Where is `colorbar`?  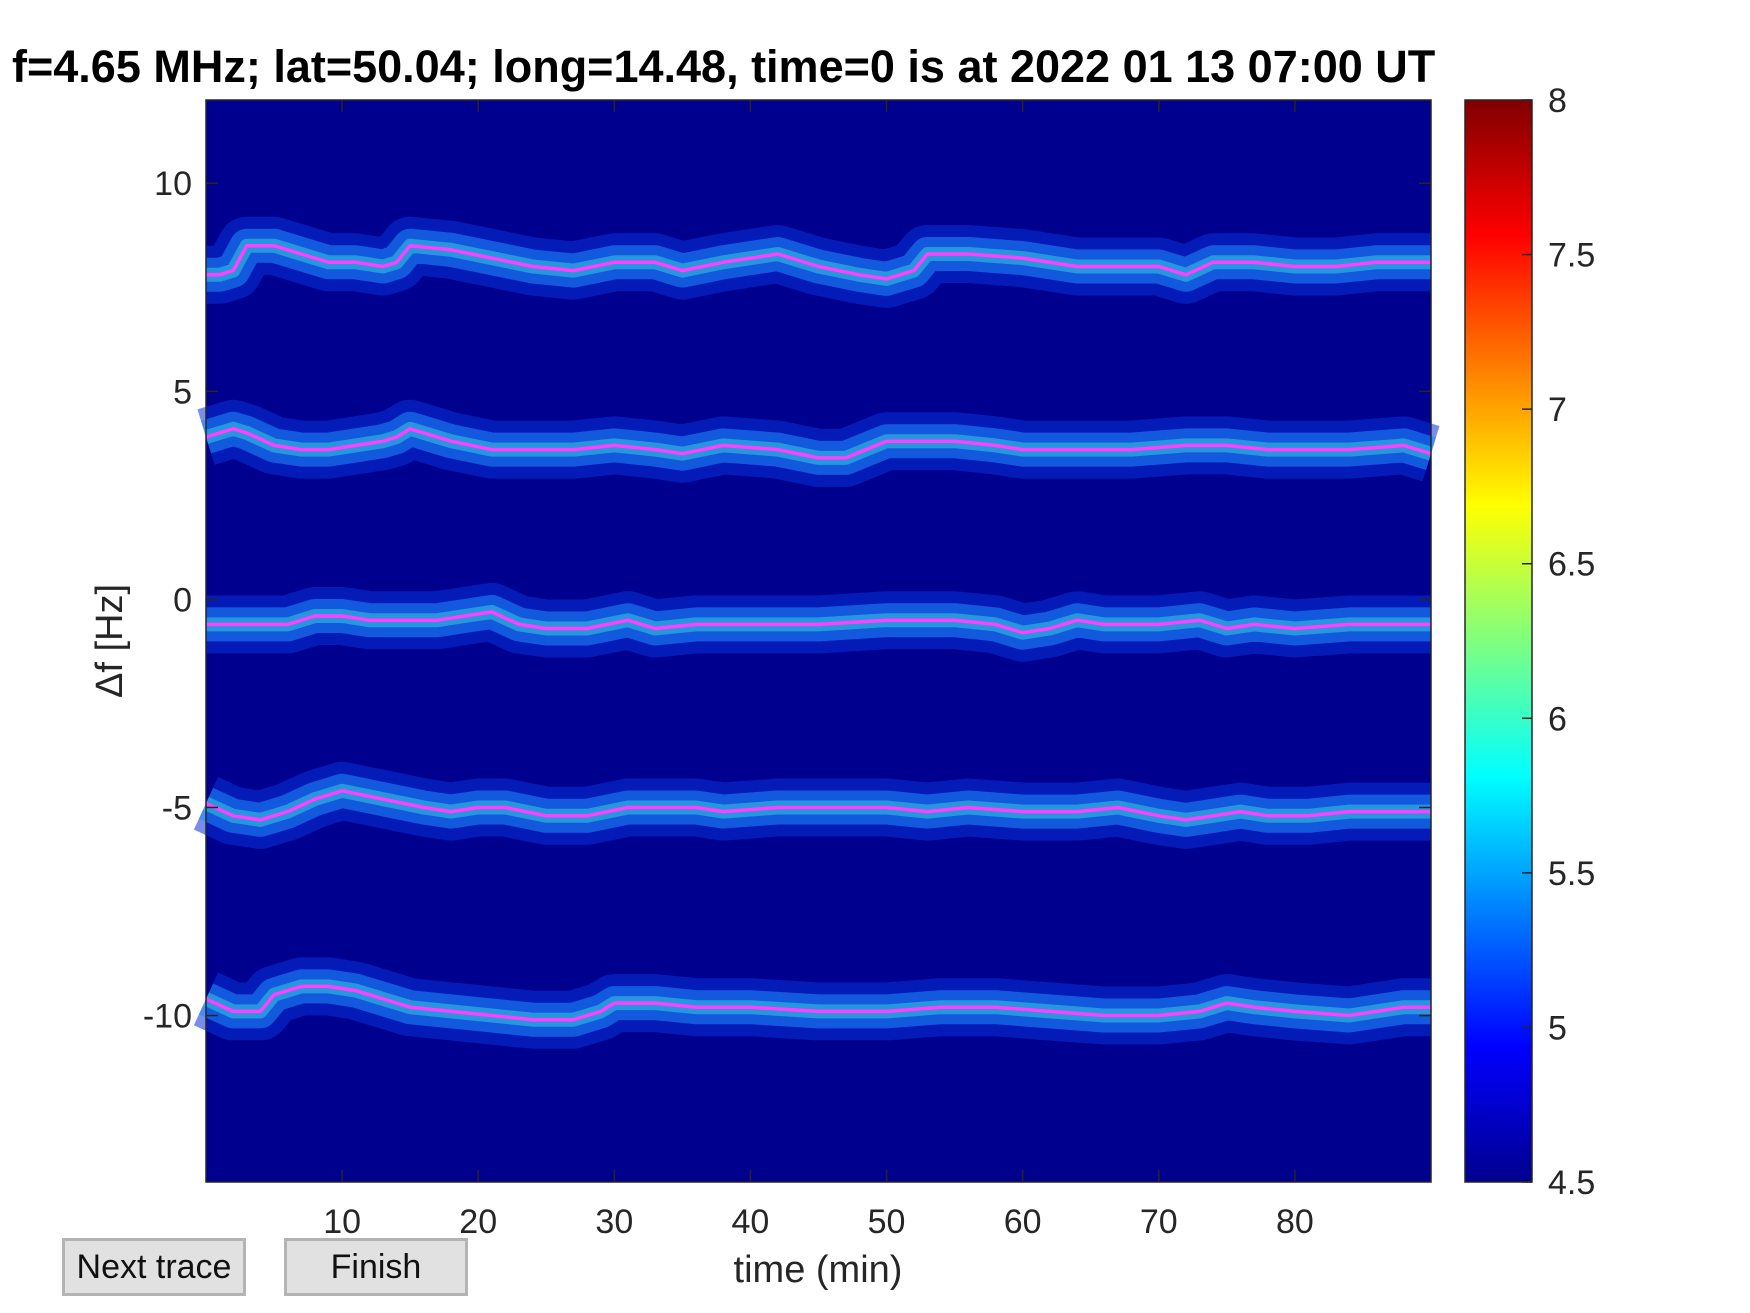
colorbar is located at coordinates (1498, 641).